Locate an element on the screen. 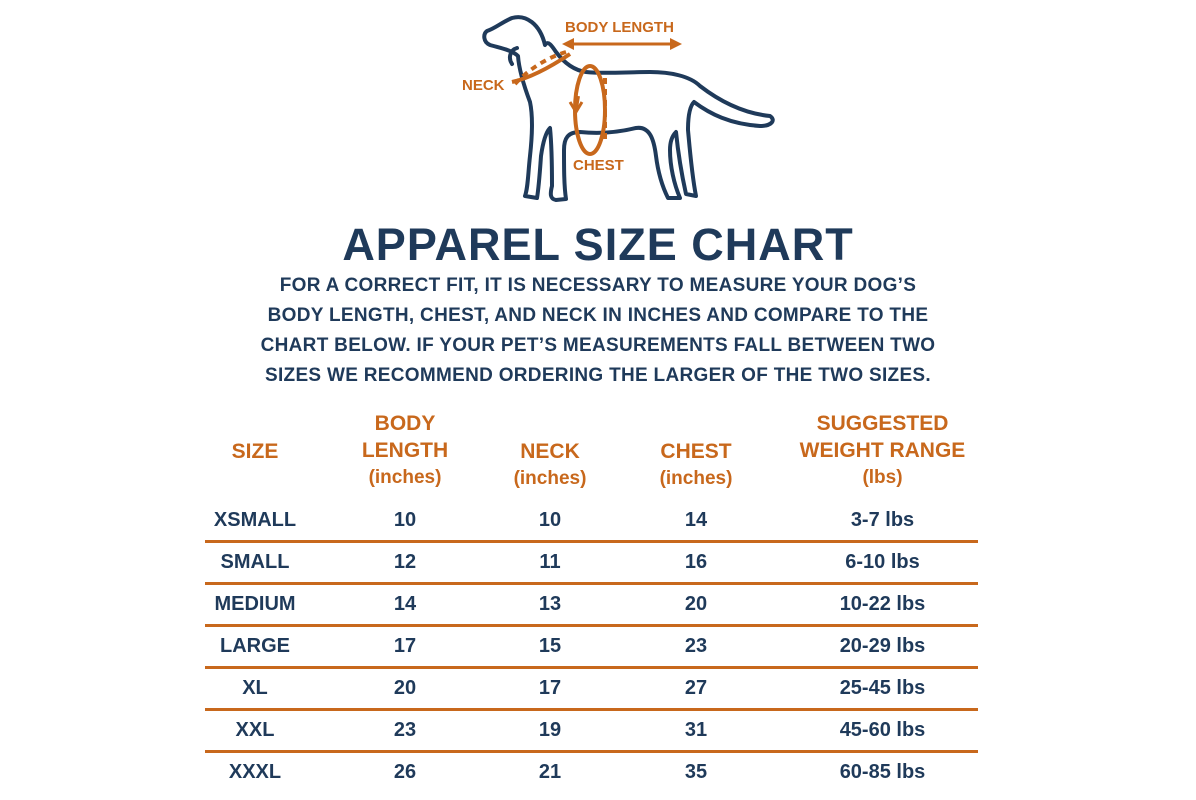 The width and height of the screenshot is (1196, 800). body-length-cell: 26 is located at coordinates (405, 772).